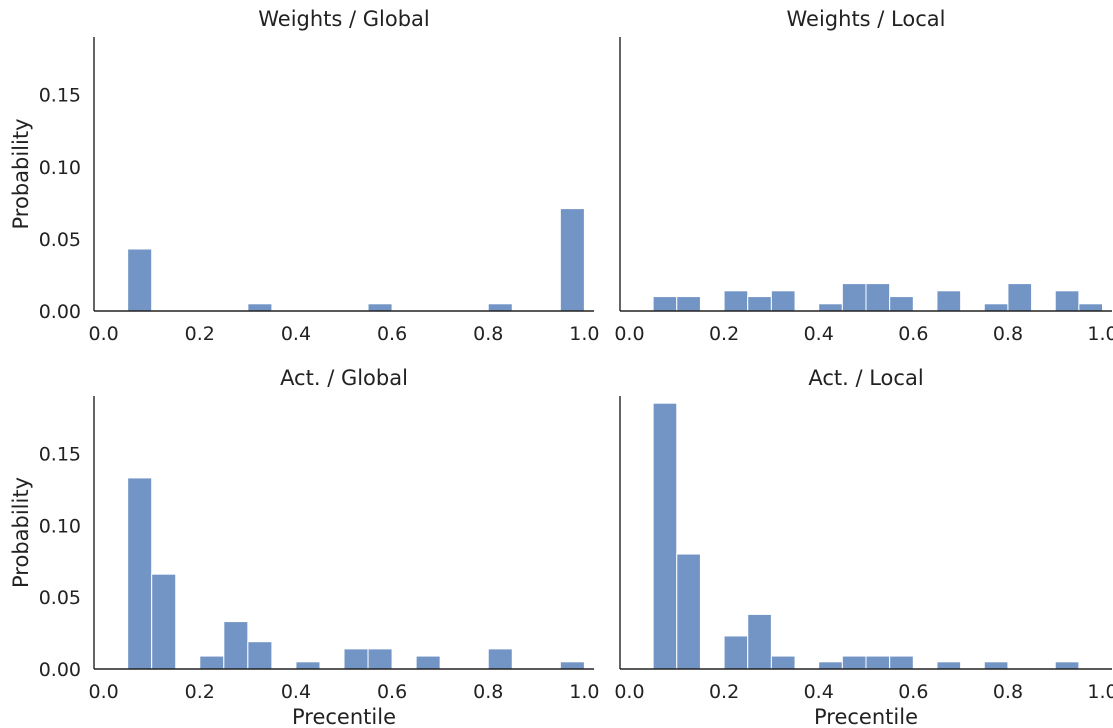 The height and width of the screenshot is (728, 1113). I want to click on panel-title: Weights / Local, so click(866, 19).